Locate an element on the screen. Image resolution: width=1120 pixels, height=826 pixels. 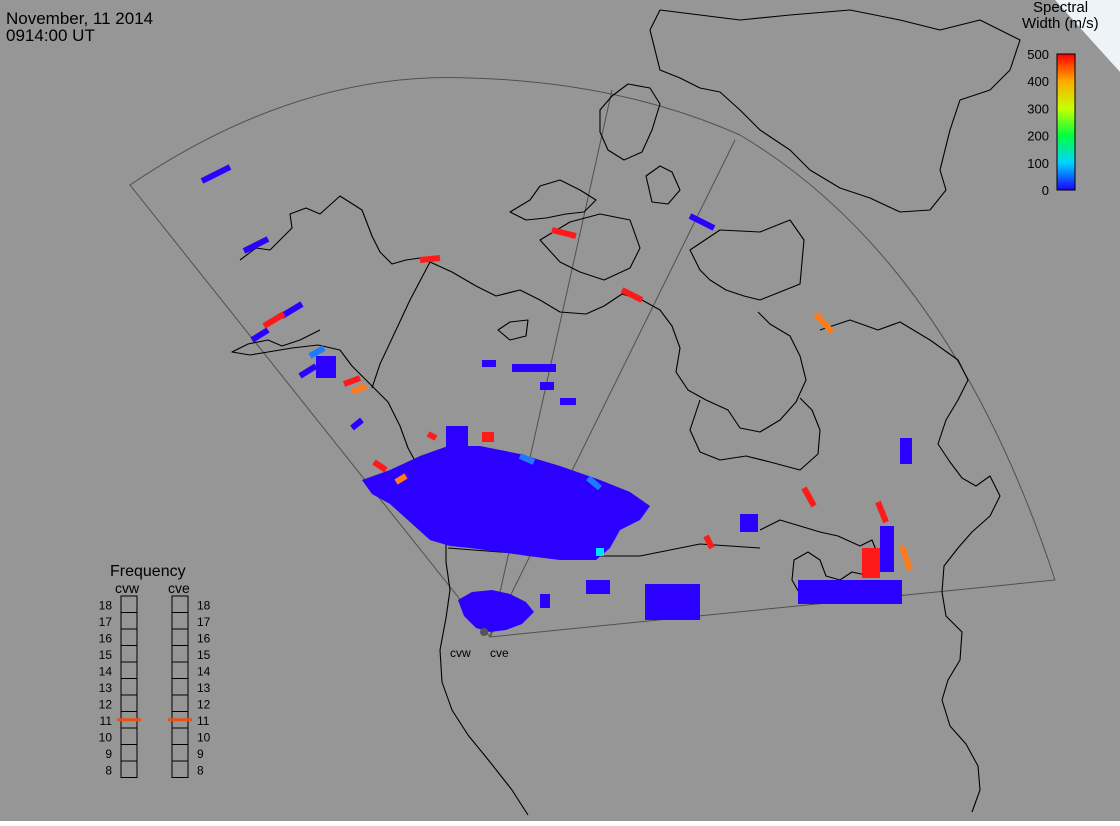
corner-triangle is located at coordinates (1087, 36).